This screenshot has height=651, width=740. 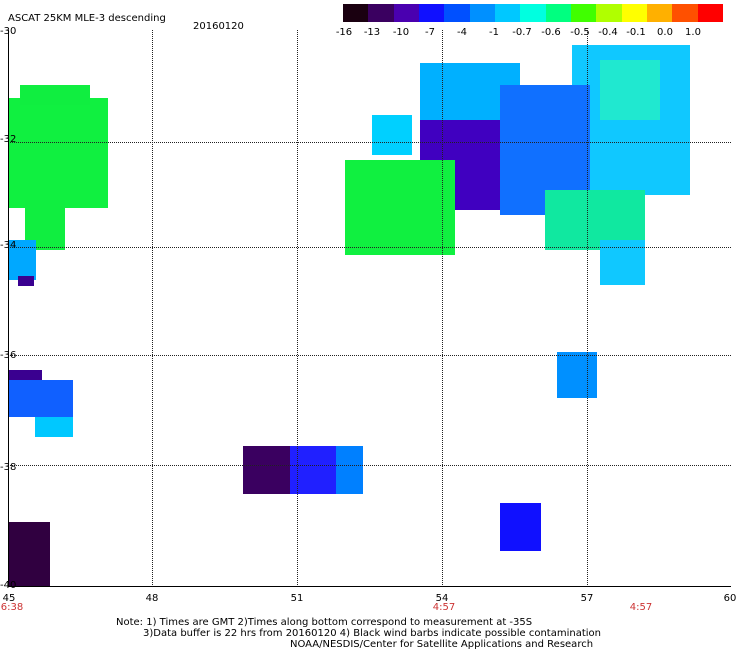 I want to click on grid-line-36S, so click(x=369, y=355).